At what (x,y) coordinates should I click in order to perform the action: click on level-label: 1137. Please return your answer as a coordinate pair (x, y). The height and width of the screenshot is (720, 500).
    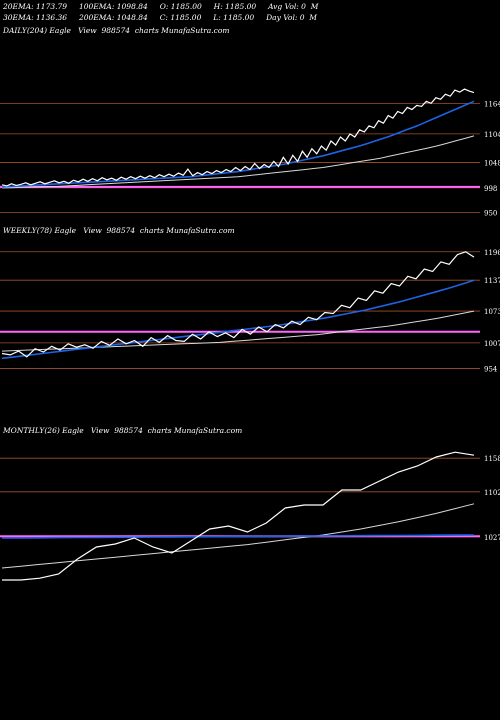
    Looking at the image, I should click on (492, 281).